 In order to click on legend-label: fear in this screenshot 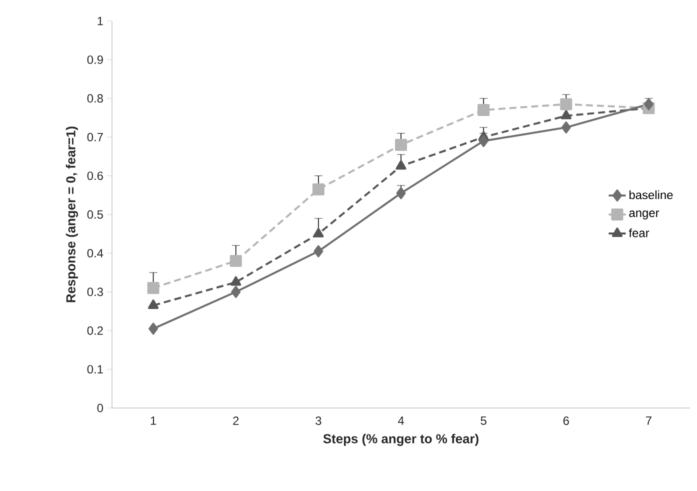, I will do `click(639, 233)`.